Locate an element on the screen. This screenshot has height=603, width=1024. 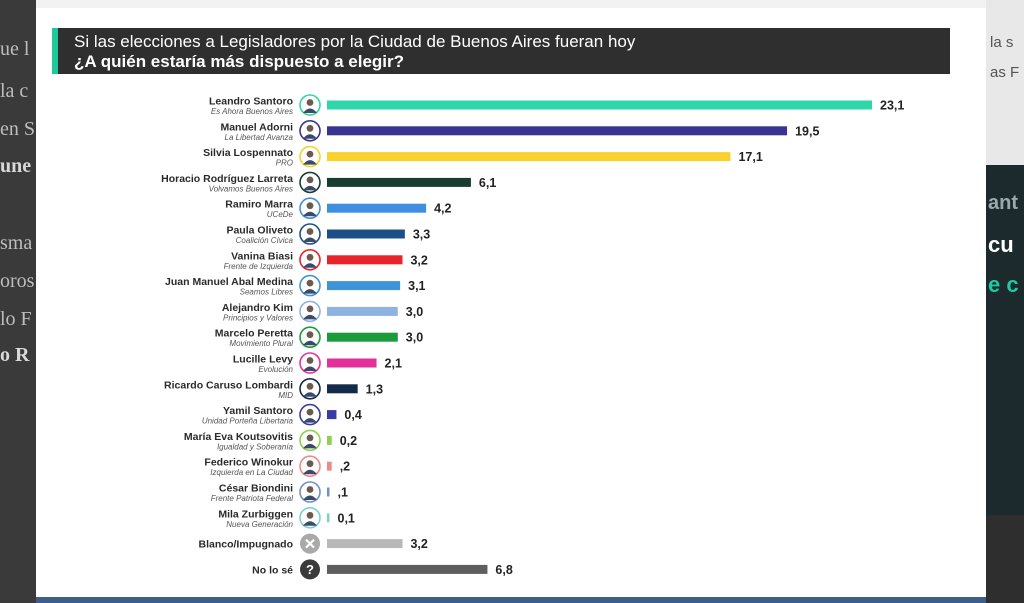
value-label: 17,1 is located at coordinates (750, 157).